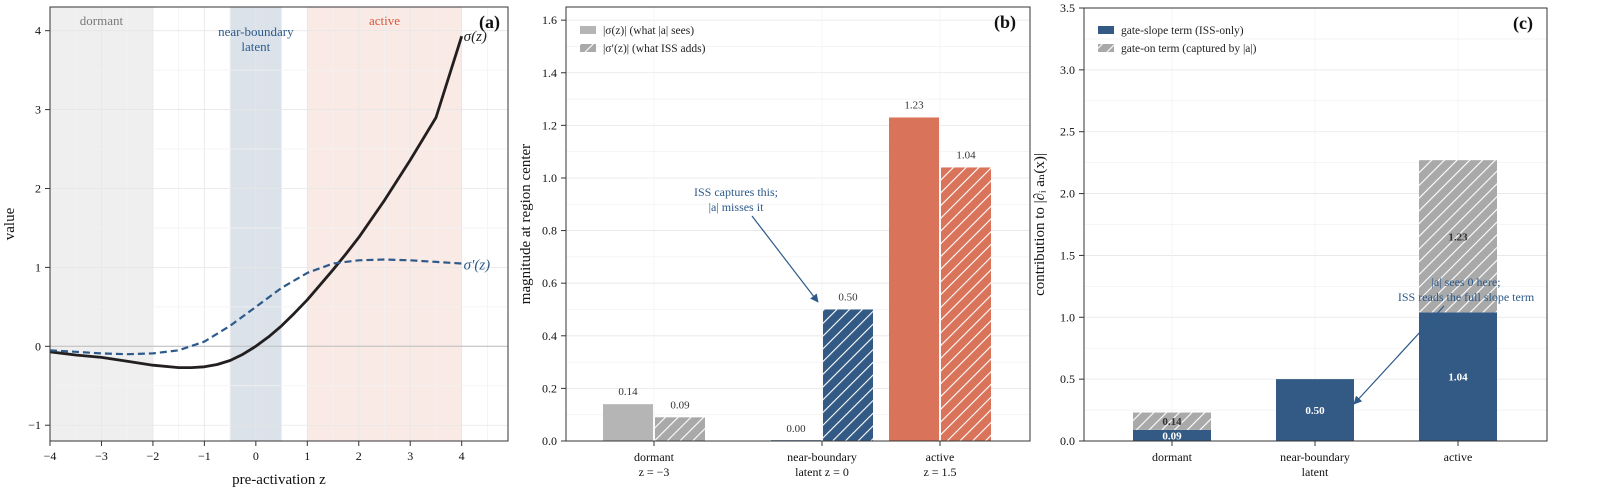 Image resolution: width=1600 pixels, height=501 pixels. What do you see at coordinates (102, 20) in the screenshot?
I see `region-label-dormant: dormant` at bounding box center [102, 20].